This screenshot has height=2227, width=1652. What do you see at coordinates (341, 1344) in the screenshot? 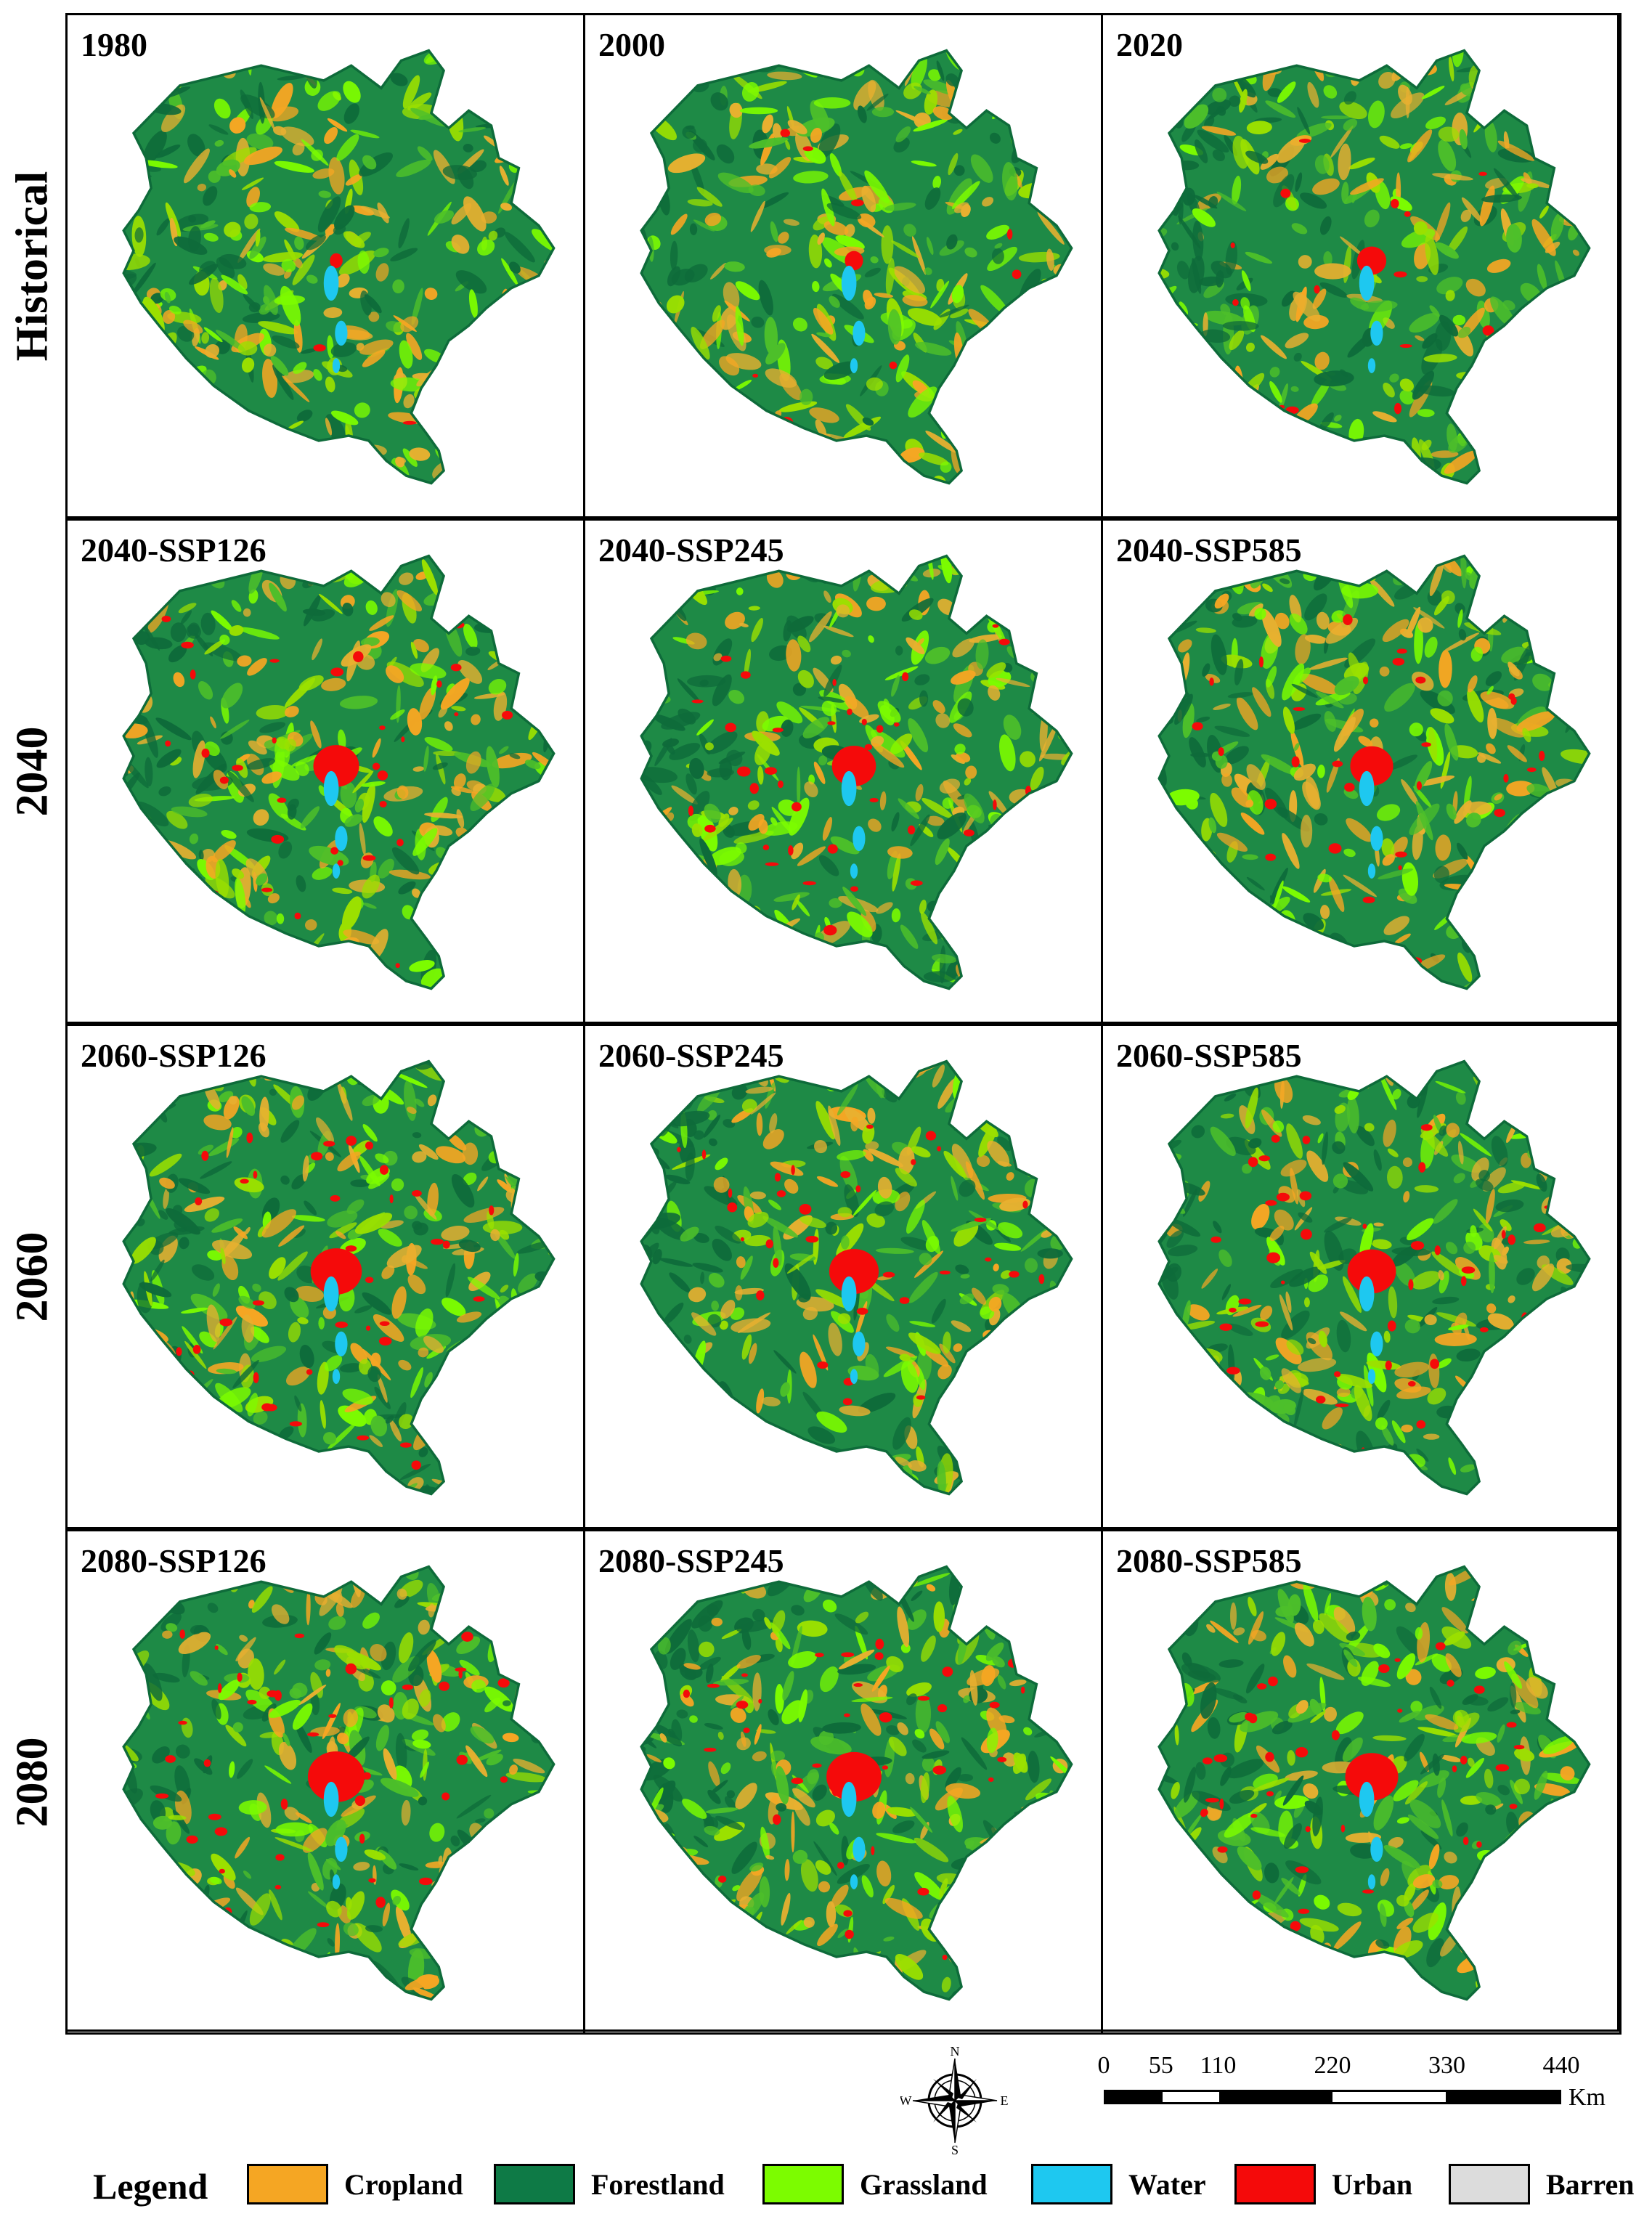
I see `water-body` at bounding box center [341, 1344].